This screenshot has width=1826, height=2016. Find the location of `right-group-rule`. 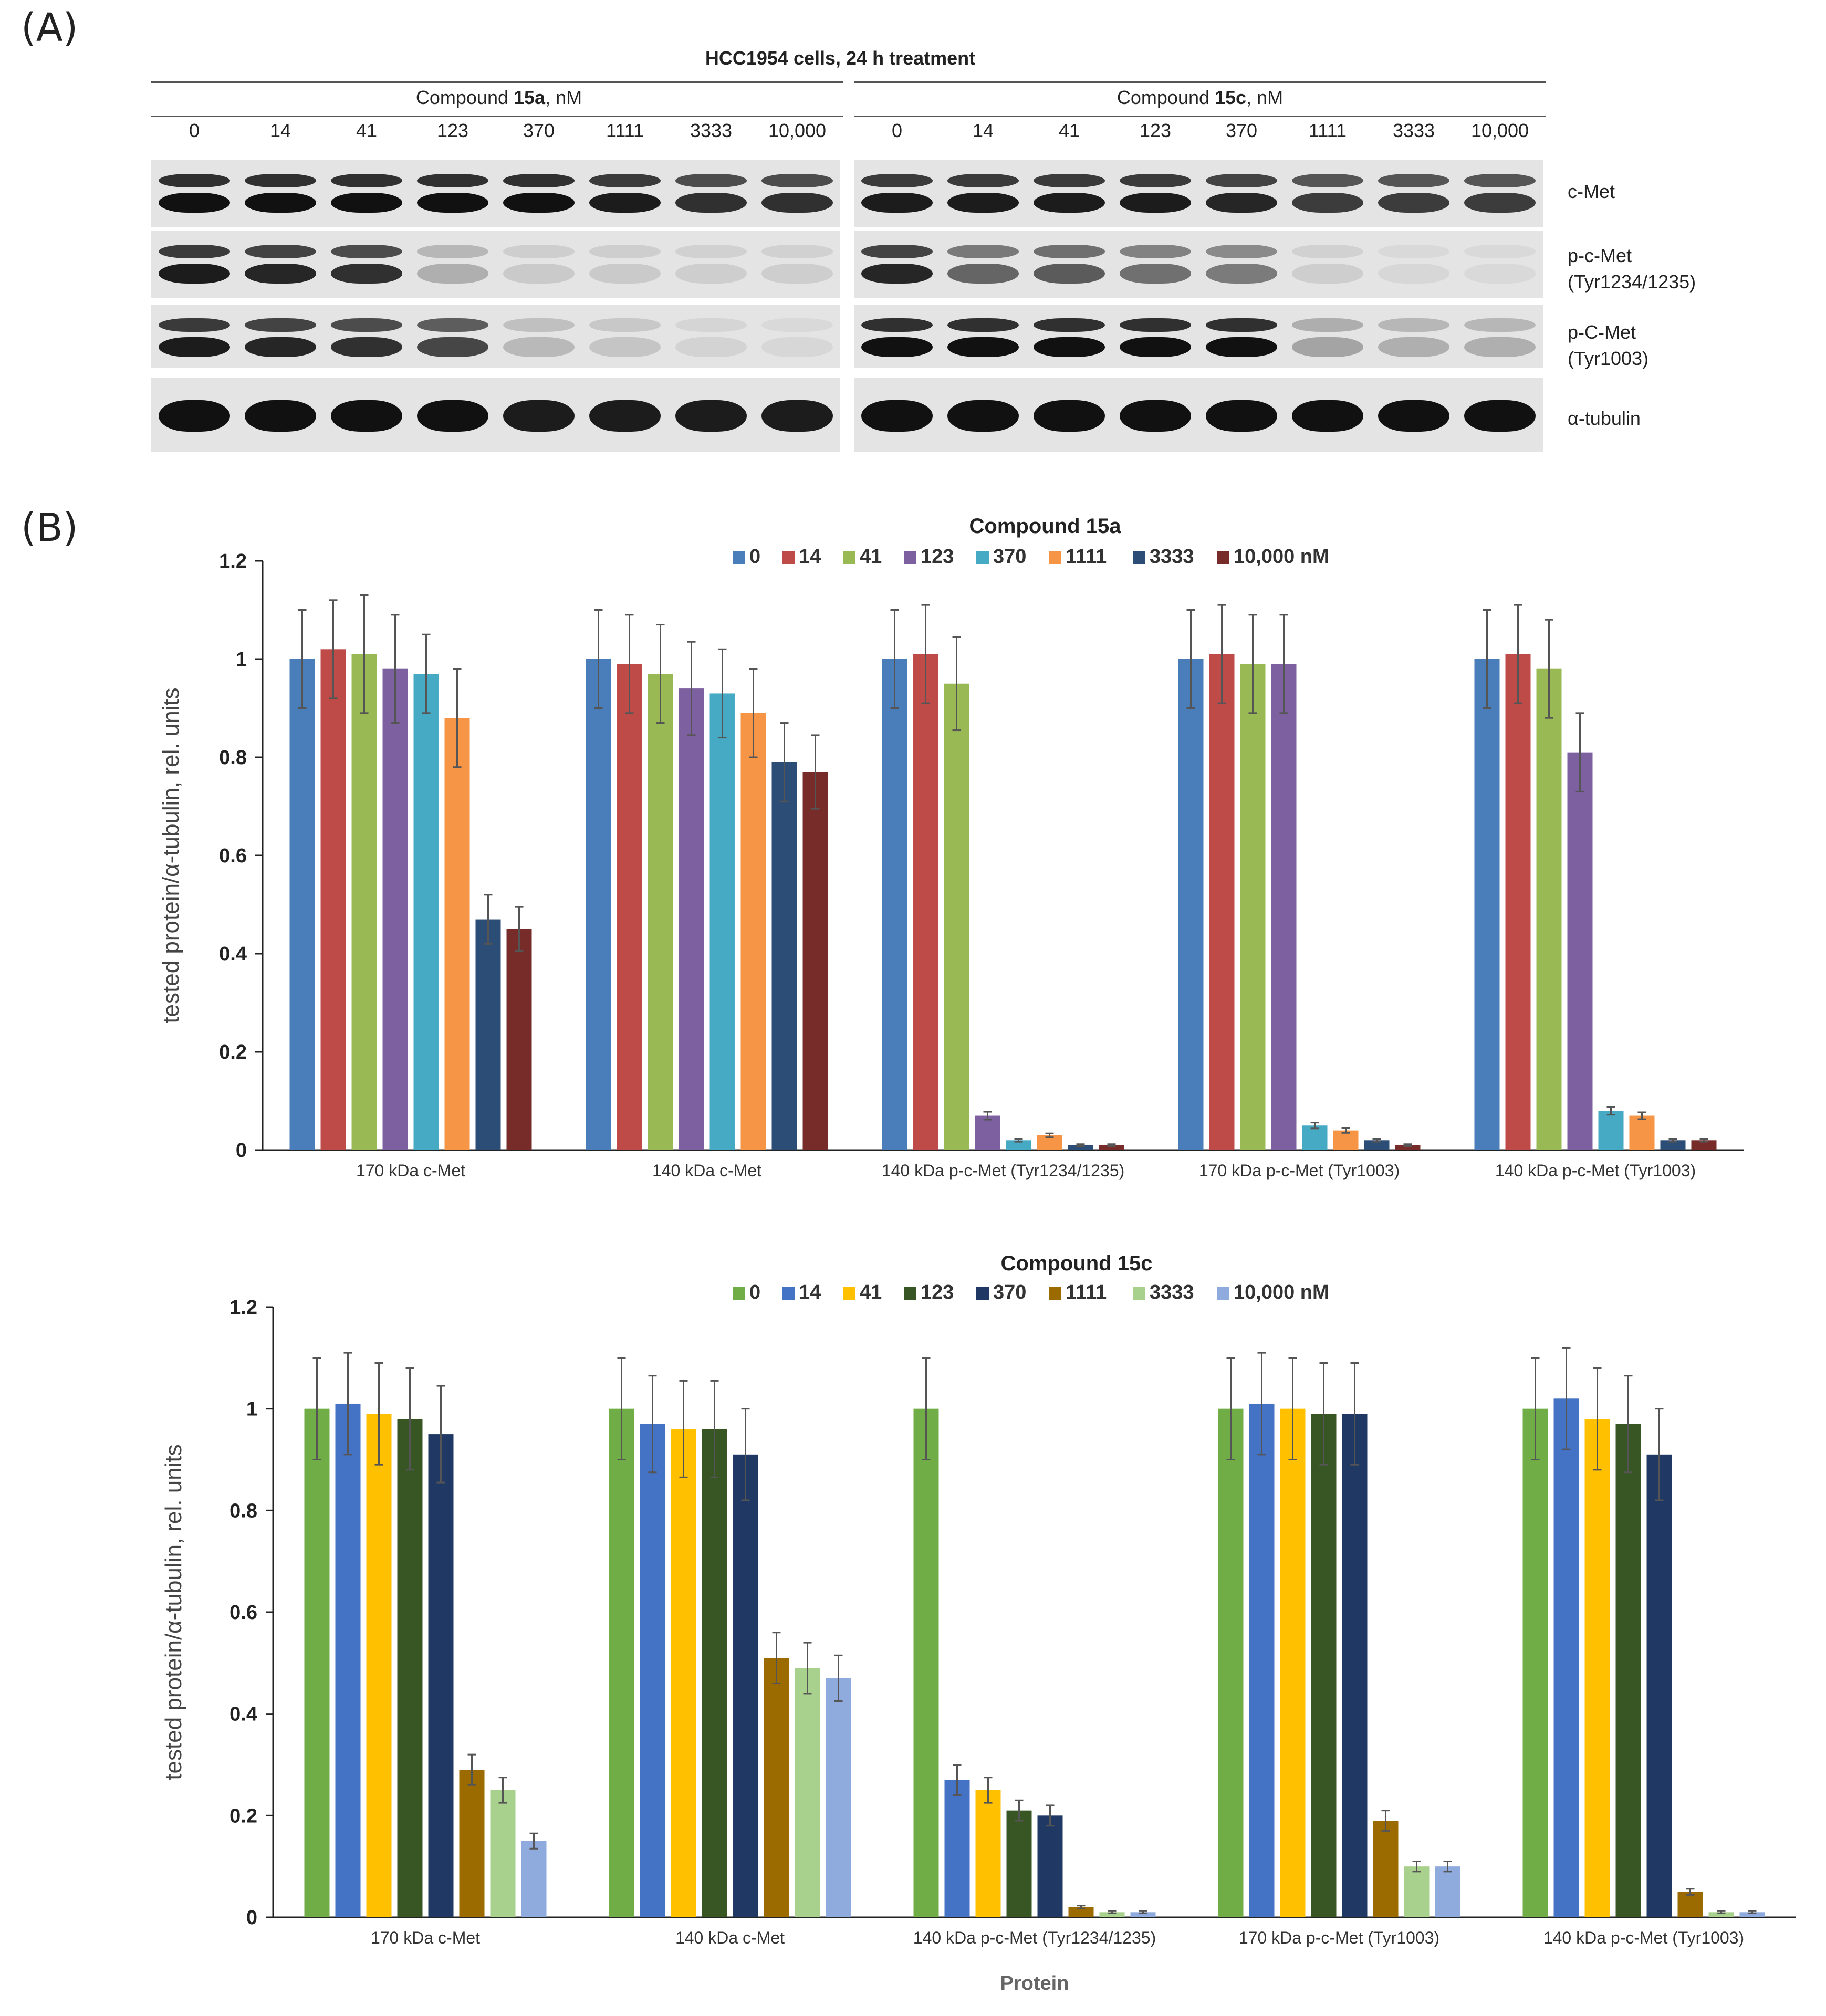

right-group-rule is located at coordinates (1200, 82).